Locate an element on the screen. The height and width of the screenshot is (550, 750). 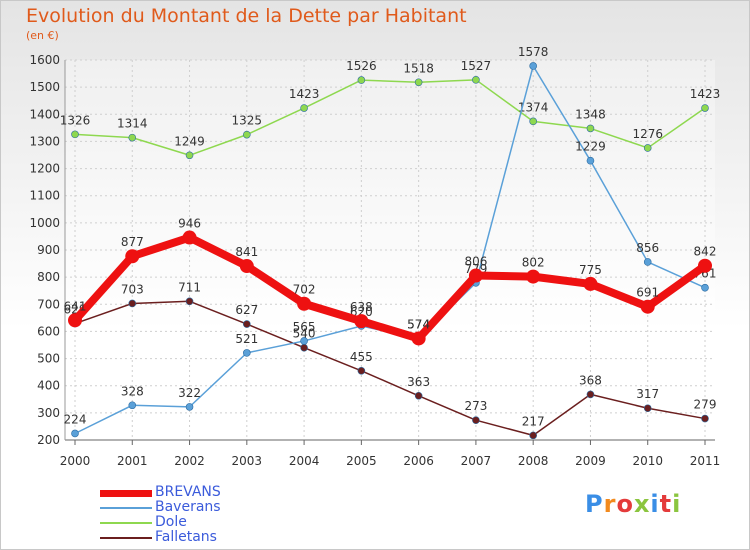
legend-item-falletans: Falletans is located at coordinates (200, 537).